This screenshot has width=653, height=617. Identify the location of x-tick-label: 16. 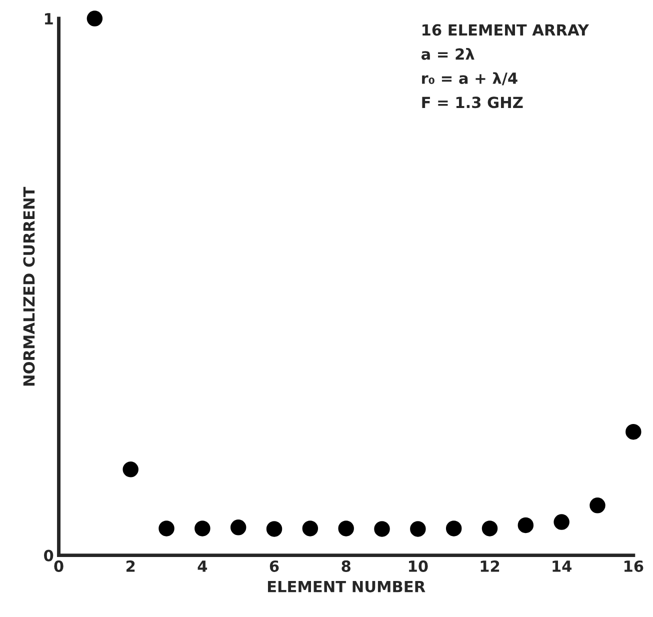
(634, 566).